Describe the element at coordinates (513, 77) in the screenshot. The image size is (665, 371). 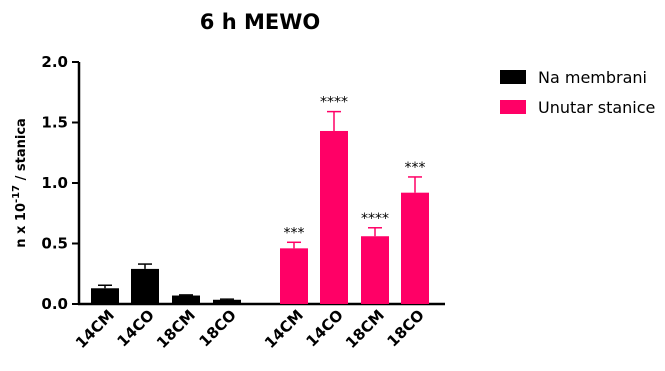
I see `legend-swatch-na-membrani` at that location.